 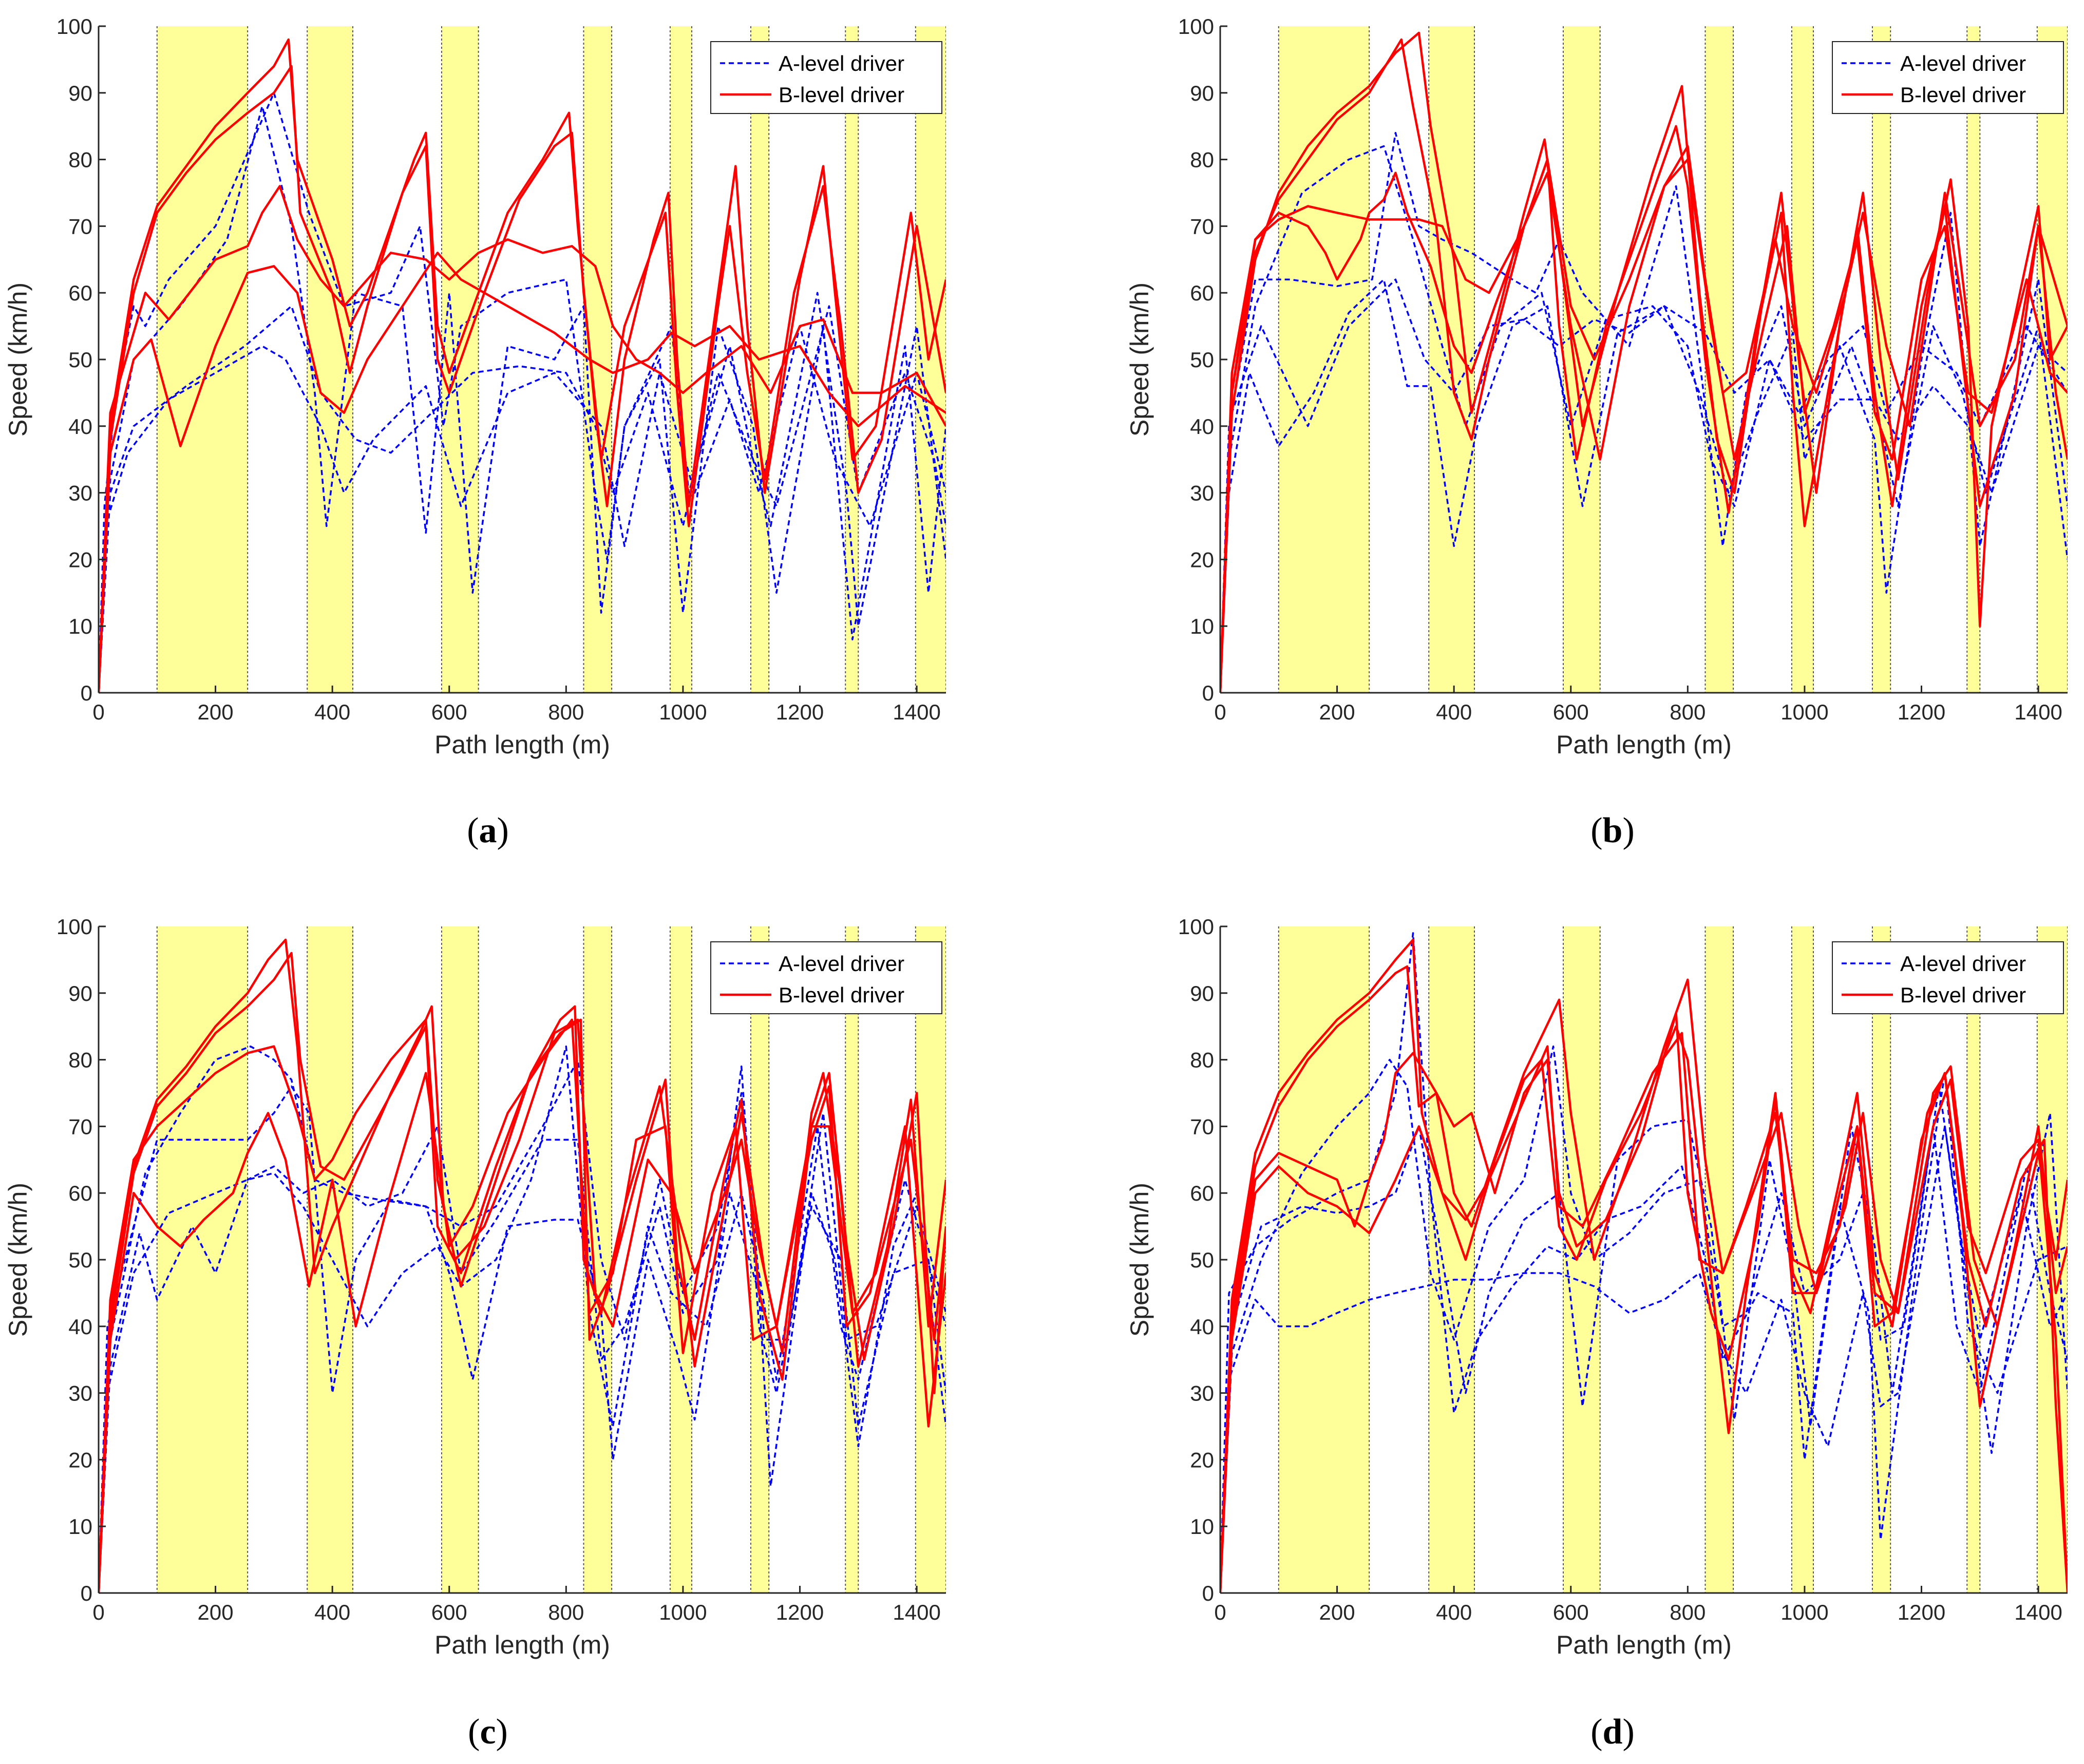 What do you see at coordinates (488, 1732) in the screenshot?
I see `panel-caption: (c)` at bounding box center [488, 1732].